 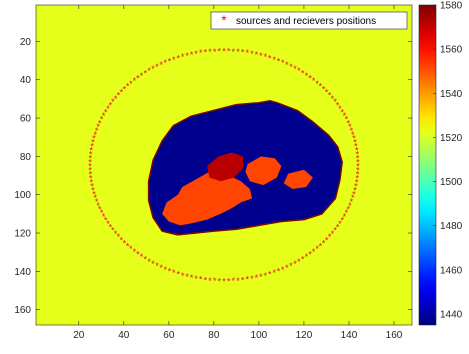 What do you see at coordinates (79, 335) in the screenshot?
I see `x-tick-label: 20` at bounding box center [79, 335].